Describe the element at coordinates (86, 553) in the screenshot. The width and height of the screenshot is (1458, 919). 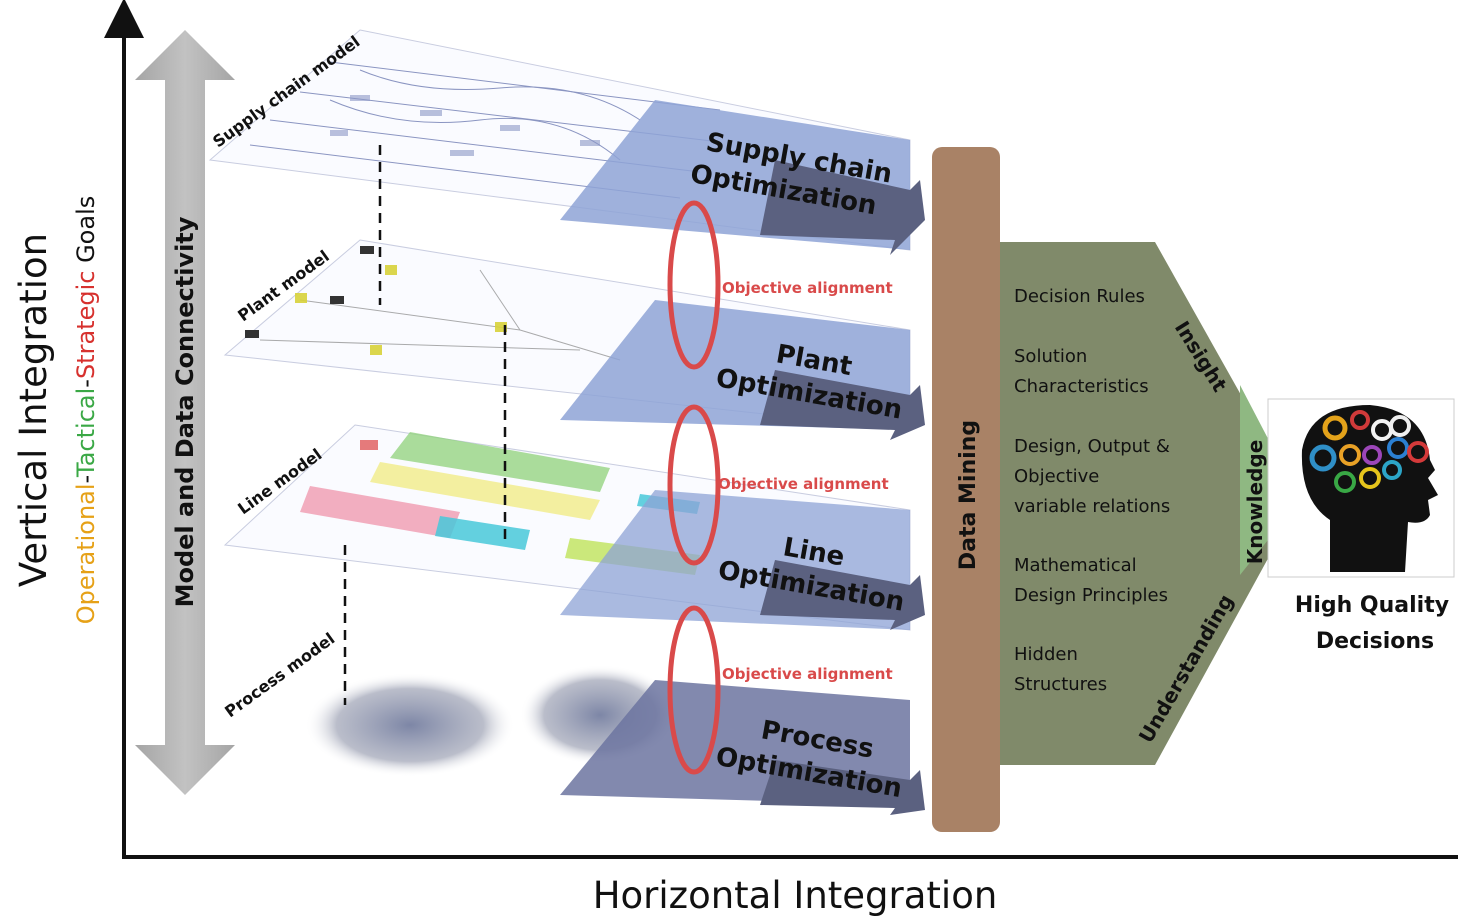
I see `goal-operational: Operational` at that location.